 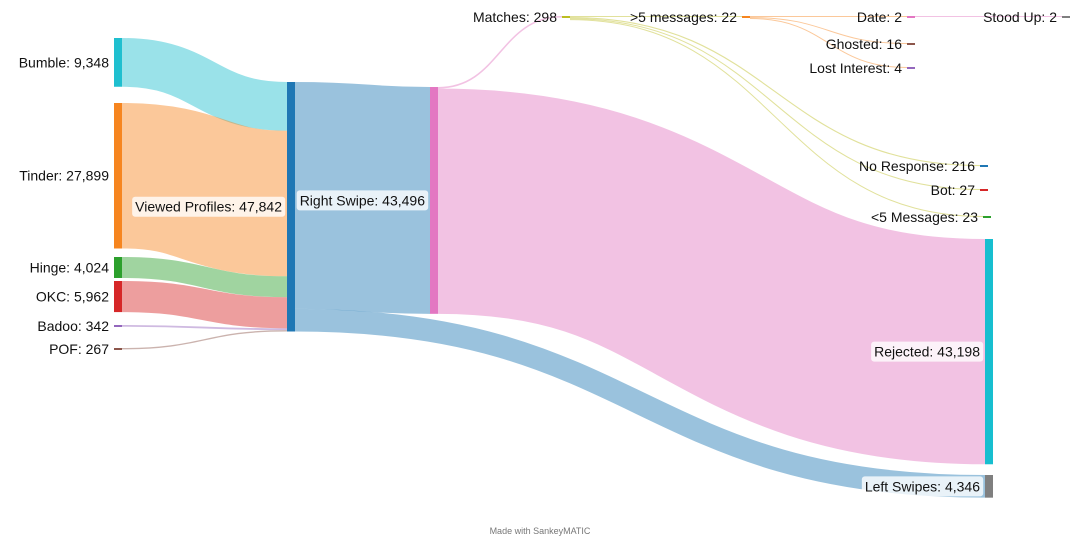 What do you see at coordinates (72, 297) in the screenshot?
I see `label-okc: OKC: 5,962` at bounding box center [72, 297].